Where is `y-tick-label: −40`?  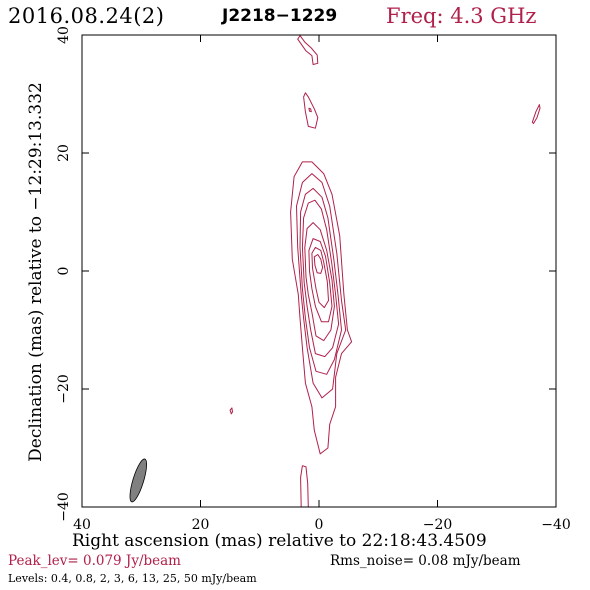 y-tick-label: −40 is located at coordinates (64, 507).